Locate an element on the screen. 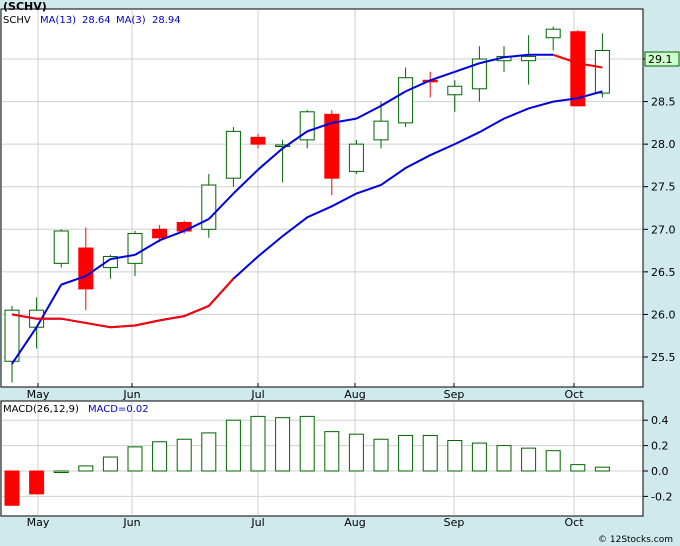 The width and height of the screenshot is (680, 546). price-legend-ma3-label: MA(3) is located at coordinates (131, 20).